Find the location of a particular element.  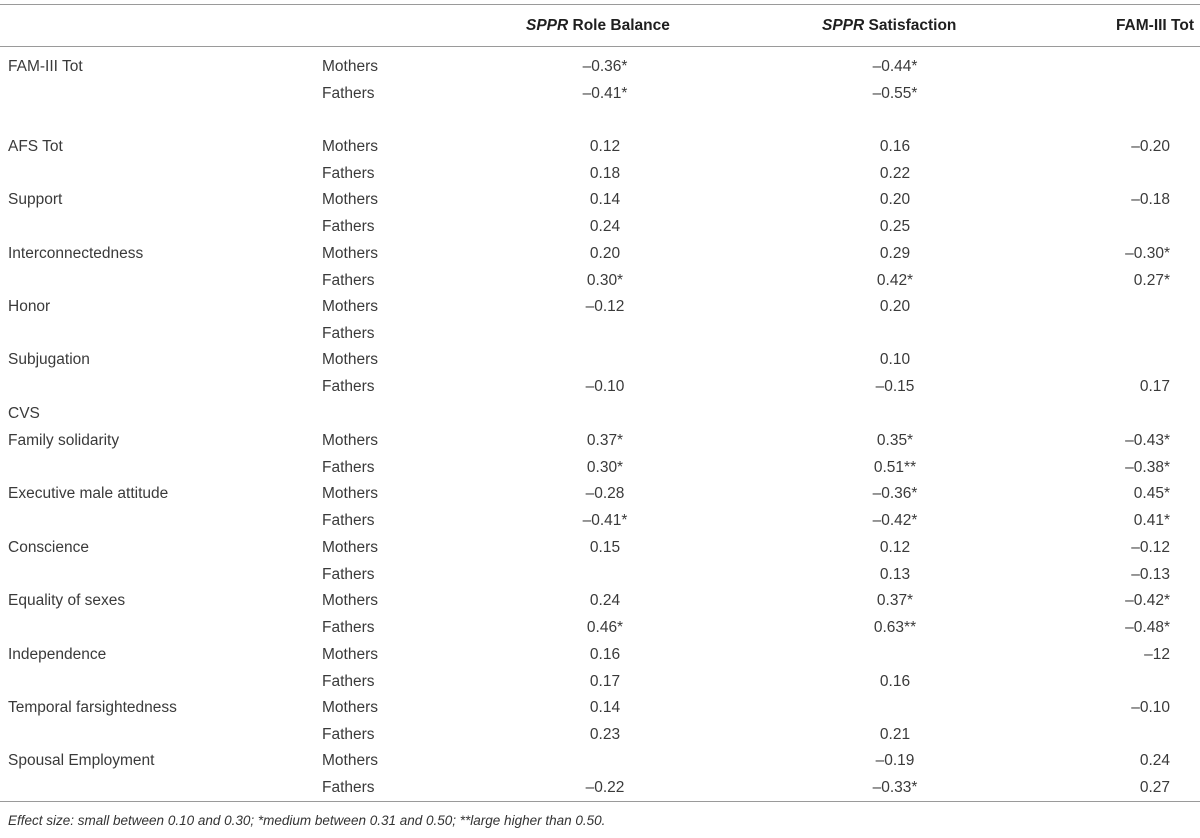

cell-c1: –0.28 is located at coordinates (605, 493).